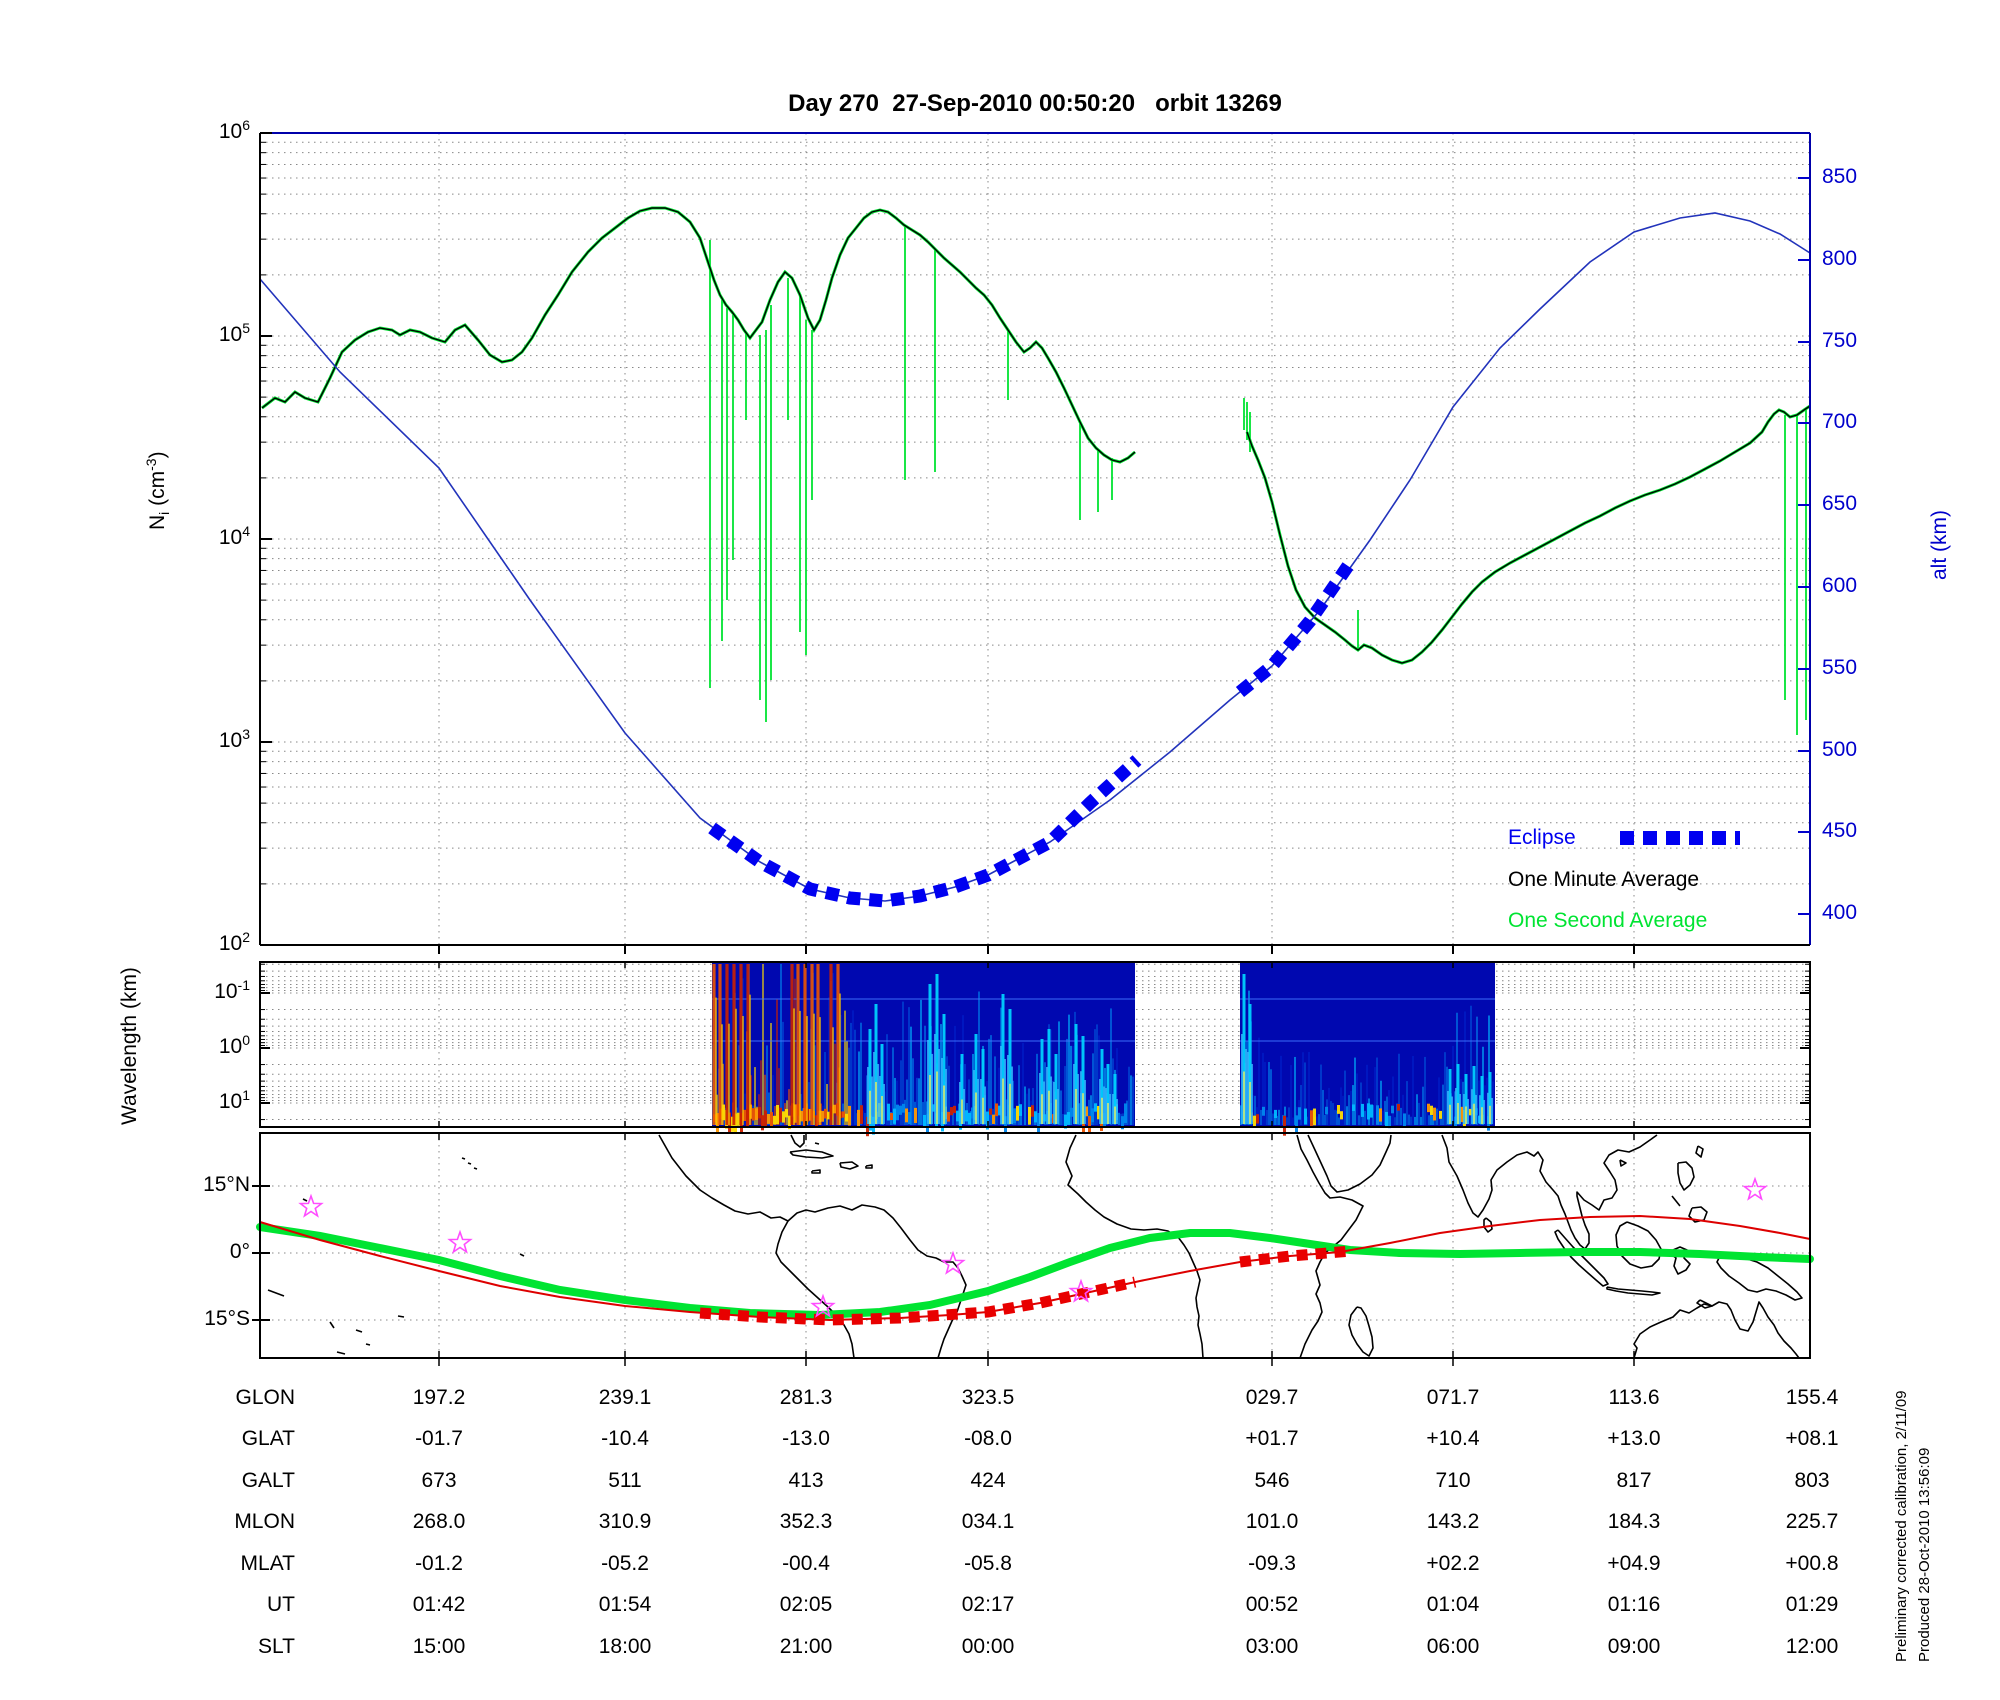 The height and width of the screenshot is (1700, 2000). I want to click on table-value: 673, so click(439, 1480).